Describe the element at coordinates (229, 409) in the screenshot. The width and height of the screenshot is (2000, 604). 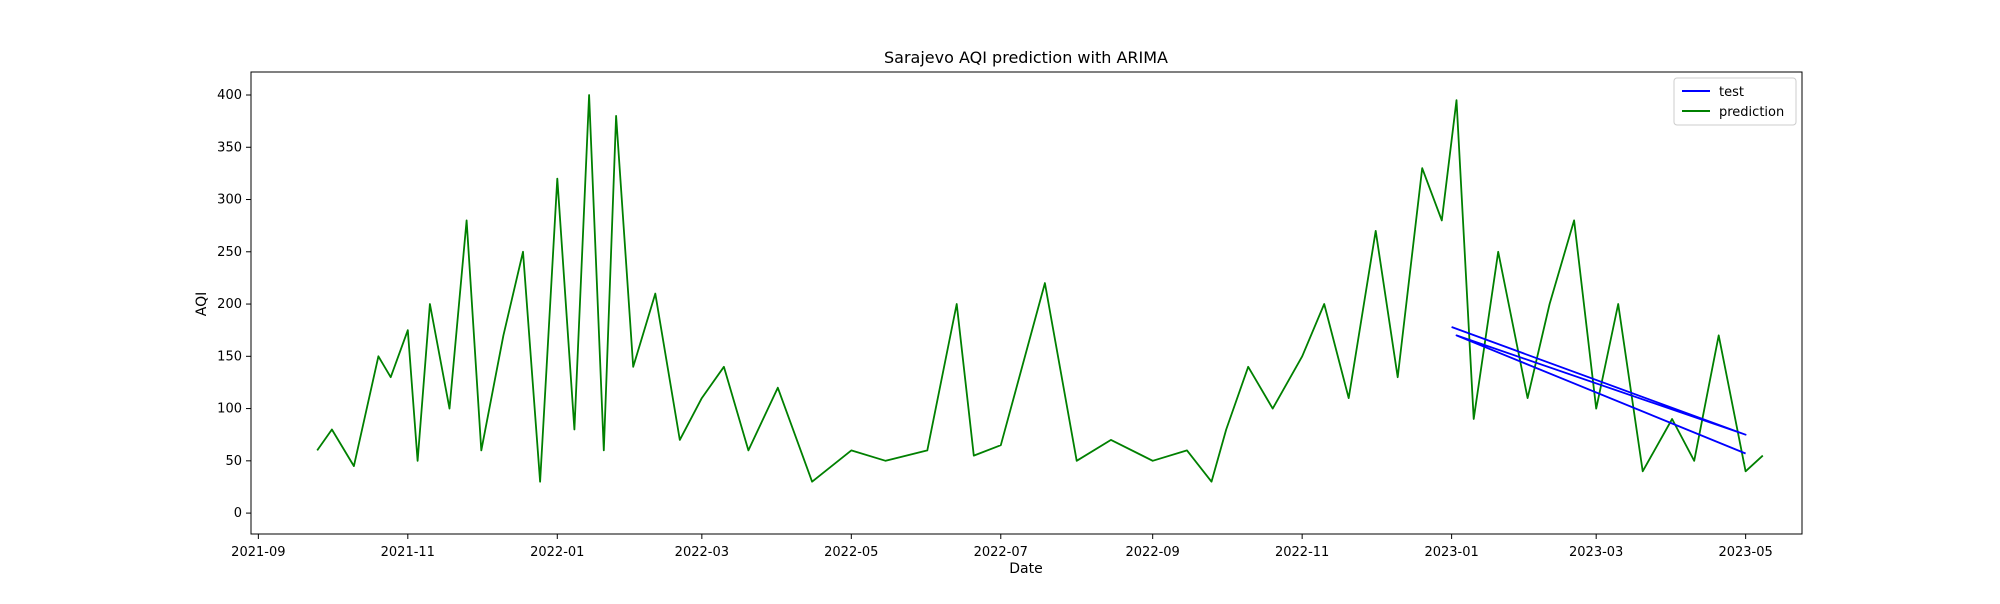
I see `y-tick-label: 100` at that location.